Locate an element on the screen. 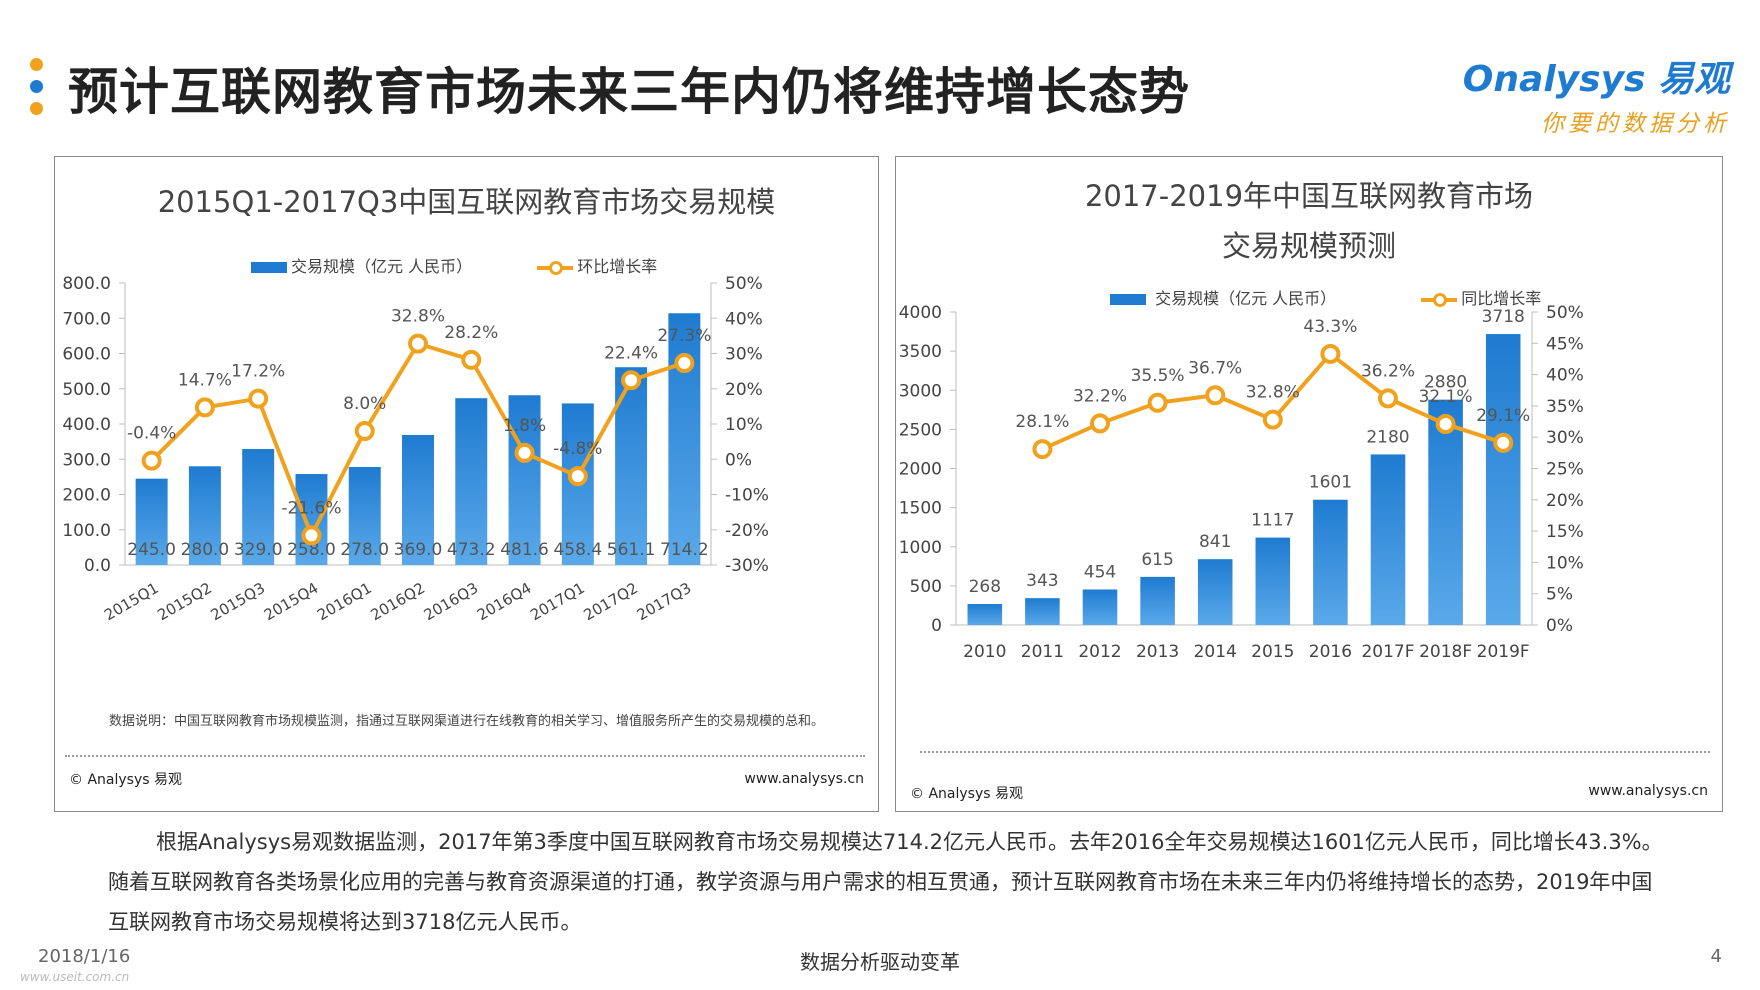 The image size is (1760, 990). growth-value-label: -4.8% is located at coordinates (577, 449).